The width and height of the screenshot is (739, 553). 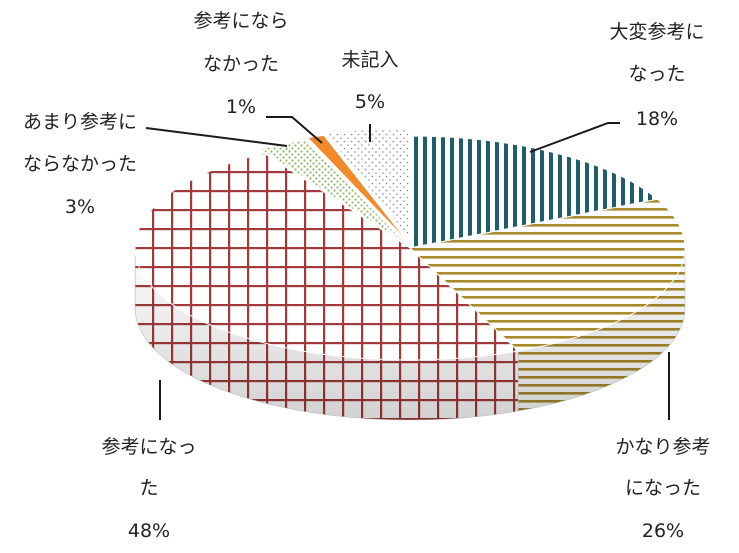 What do you see at coordinates (240, 21) in the screenshot?
I see `slice-label-4-line-0: 参考になら` at bounding box center [240, 21].